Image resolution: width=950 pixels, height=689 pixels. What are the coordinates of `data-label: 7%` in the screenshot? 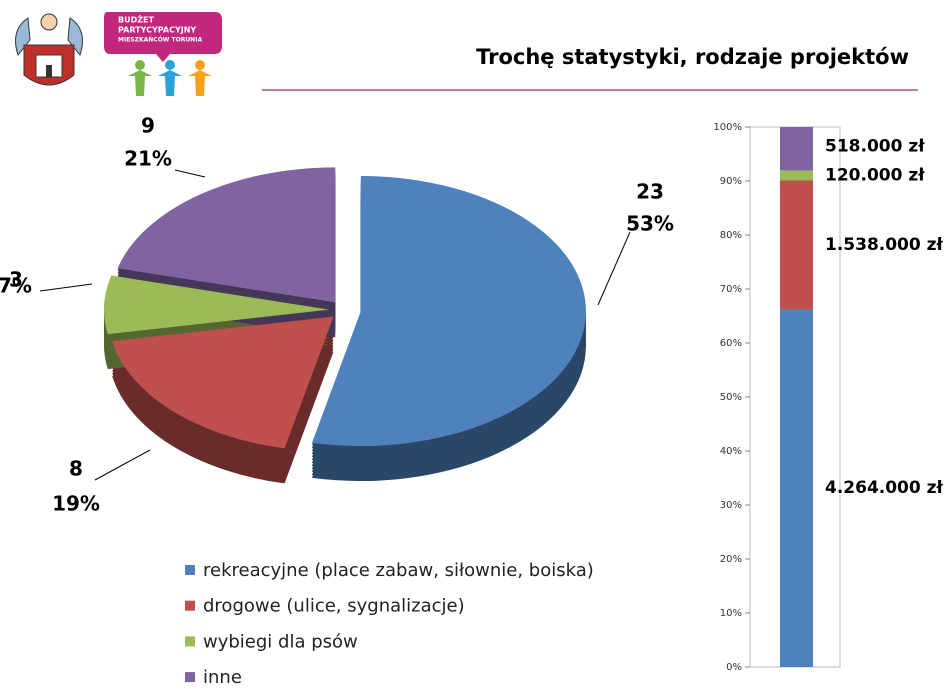 It's located at (16, 286).